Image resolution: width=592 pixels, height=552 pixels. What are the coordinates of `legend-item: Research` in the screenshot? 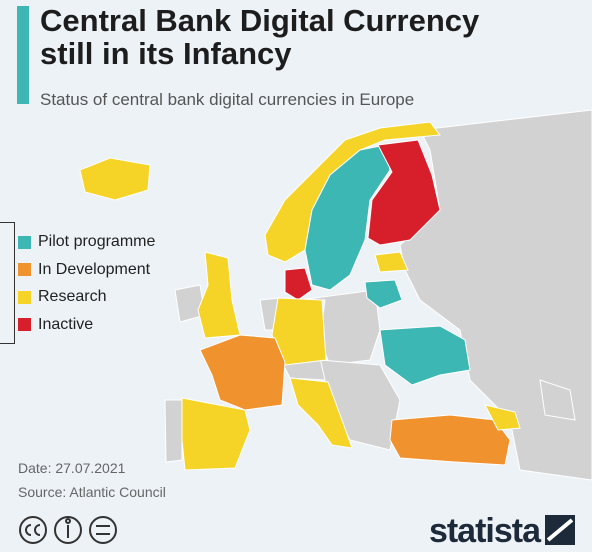 It's located at (62, 297).